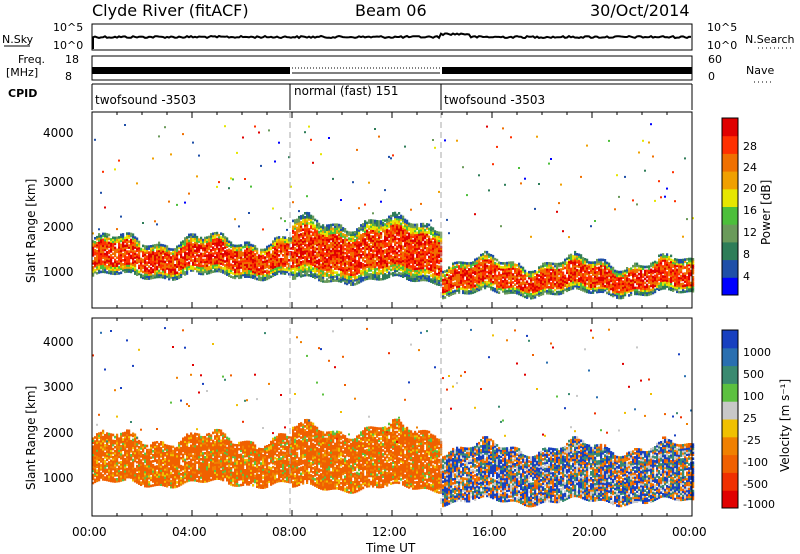 The image size is (800, 554). I want to click on nave-tick-top: 60, so click(715, 59).